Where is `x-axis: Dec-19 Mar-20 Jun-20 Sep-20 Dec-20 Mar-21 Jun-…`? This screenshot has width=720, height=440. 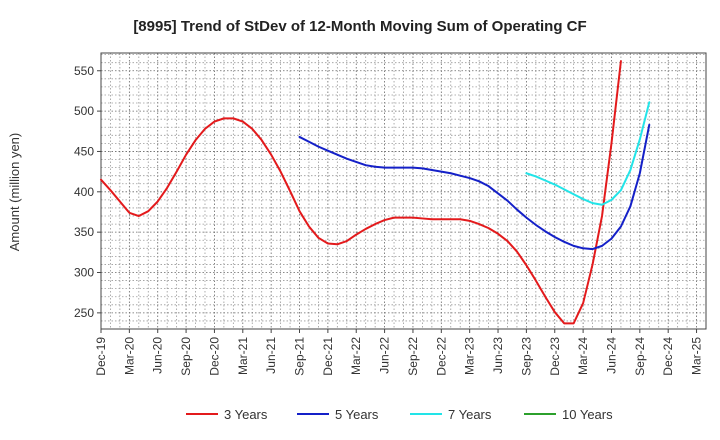 x-axis: Dec-19 Mar-20 Jun-20 Sep-20 Dec-20 Mar-21 Jun-… is located at coordinates (399, 352).